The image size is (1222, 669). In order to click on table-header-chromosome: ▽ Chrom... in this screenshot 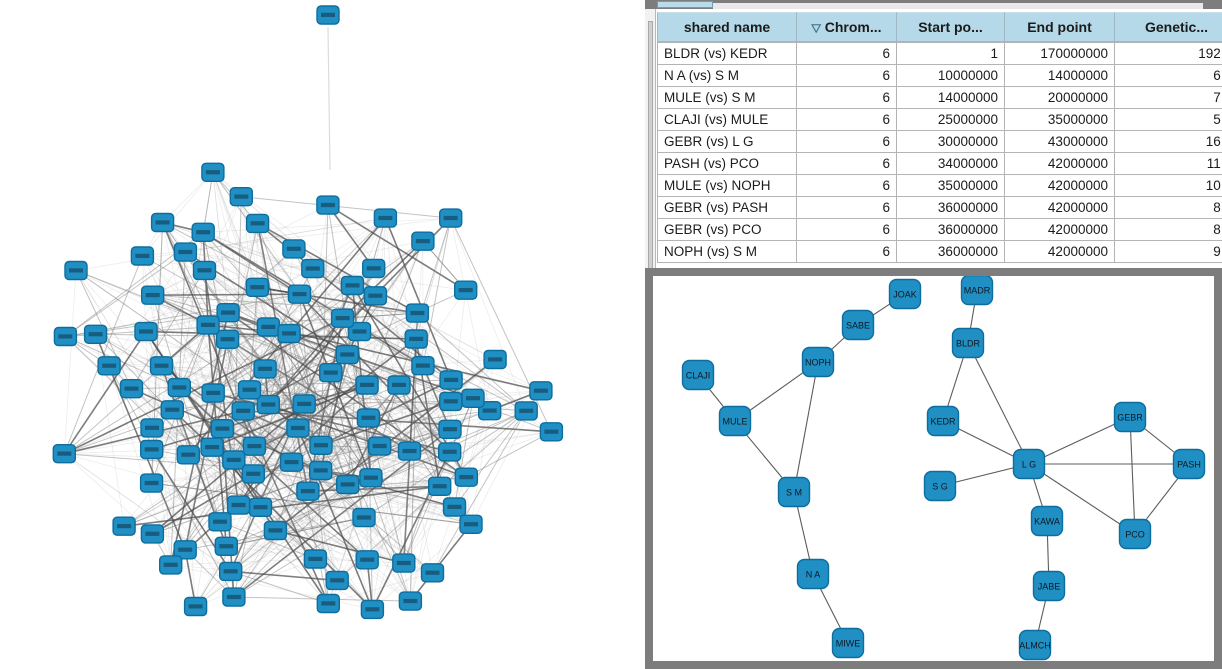, I will do `click(847, 27)`.